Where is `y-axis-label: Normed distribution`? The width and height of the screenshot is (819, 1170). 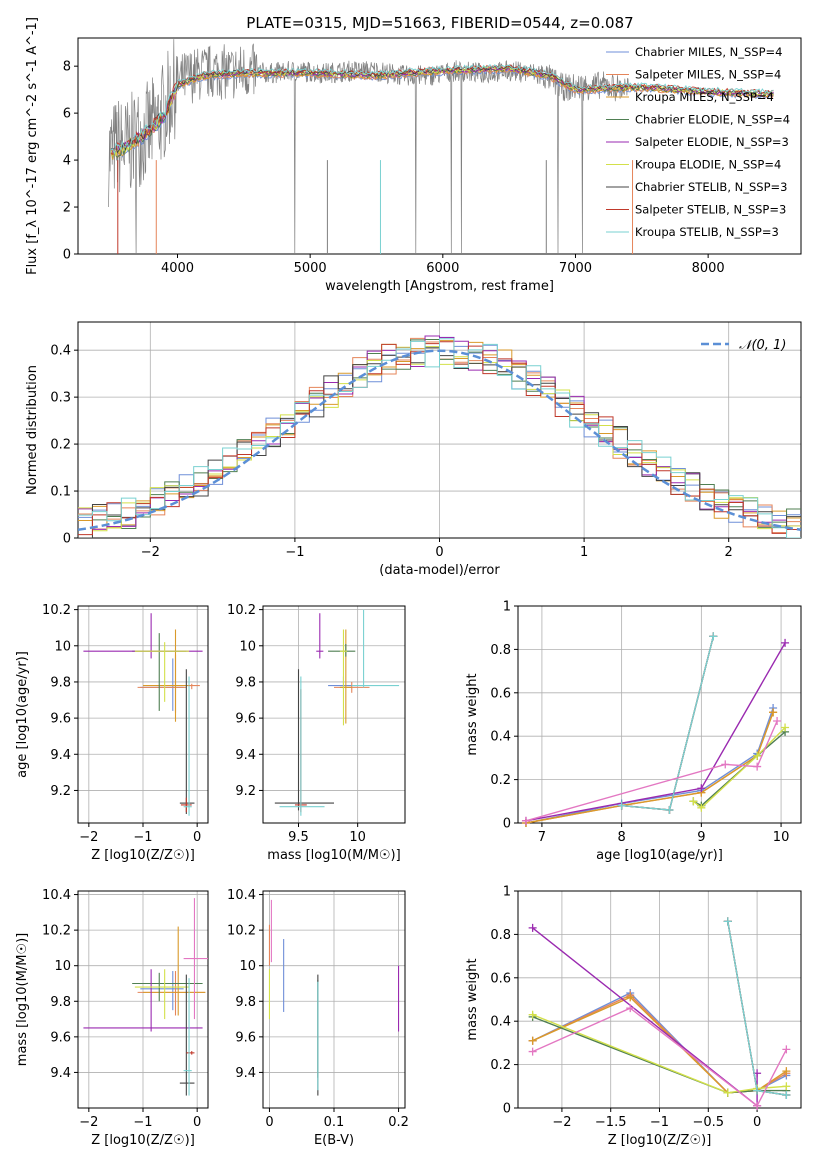
y-axis-label: Normed distribution is located at coordinates (32, 430).